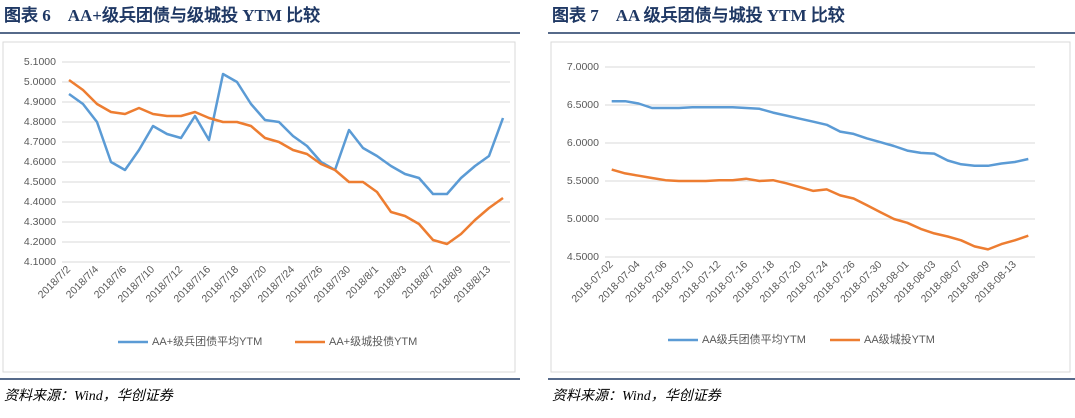 Image resolution: width=1075 pixels, height=418 pixels. What do you see at coordinates (40, 142) in the screenshot?
I see `y-tick-label: 4.7000` at bounding box center [40, 142].